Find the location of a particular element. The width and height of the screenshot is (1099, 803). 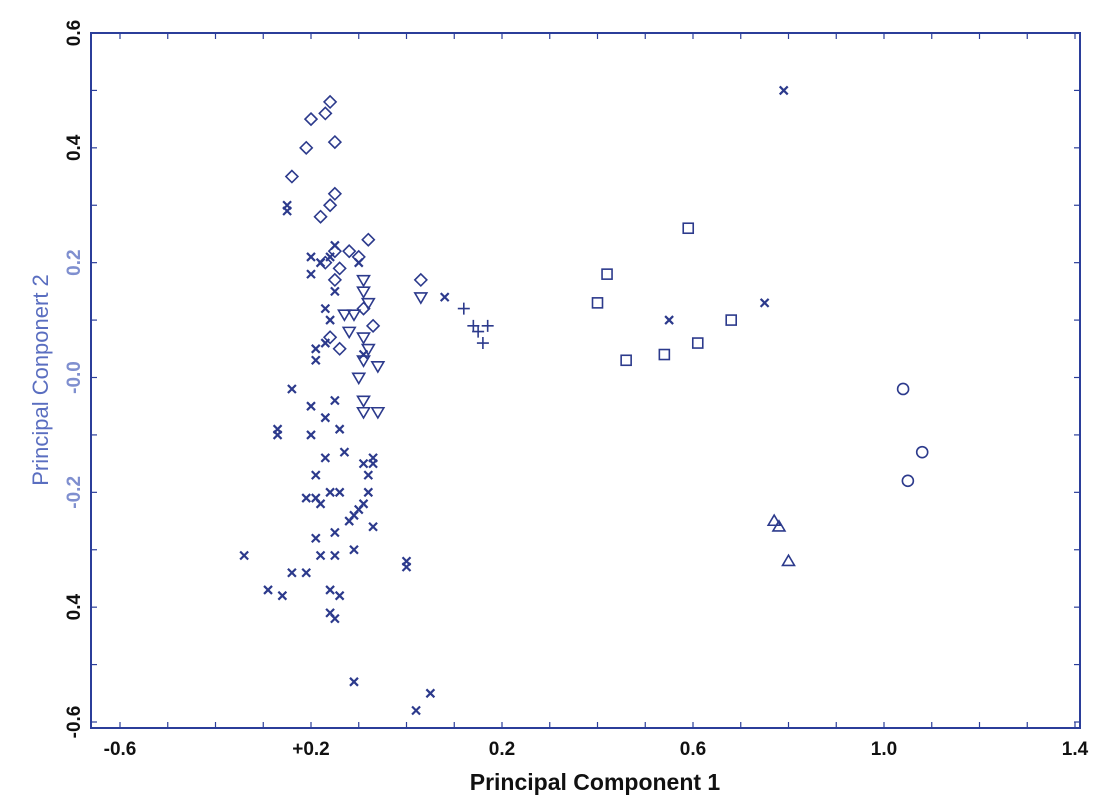

y-tick-label: 0.2 is located at coordinates (74, 262).